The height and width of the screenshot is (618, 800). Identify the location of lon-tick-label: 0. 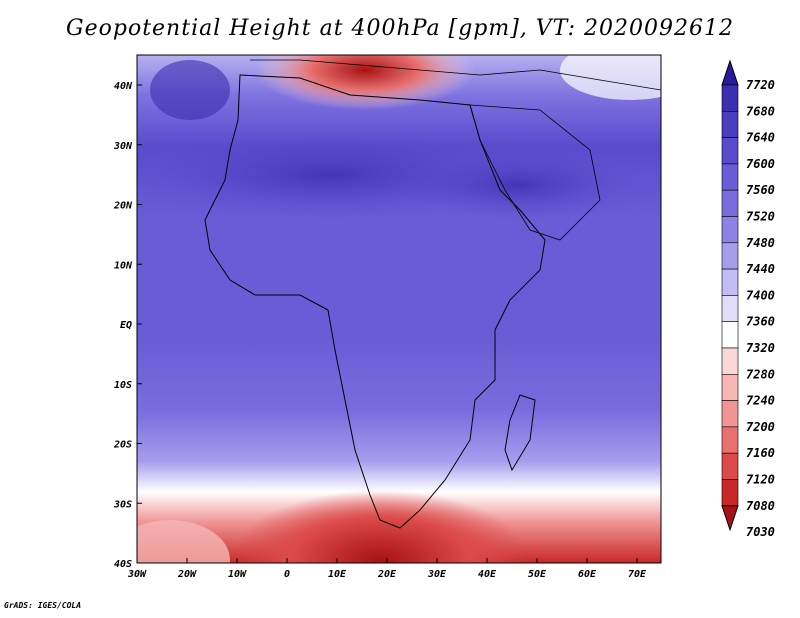
(287, 574).